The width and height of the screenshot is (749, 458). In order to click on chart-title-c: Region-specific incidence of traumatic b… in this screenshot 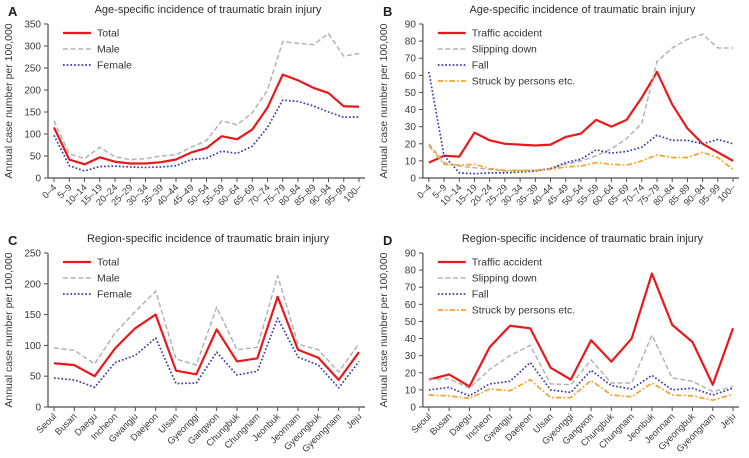, I will do `click(208, 239)`.